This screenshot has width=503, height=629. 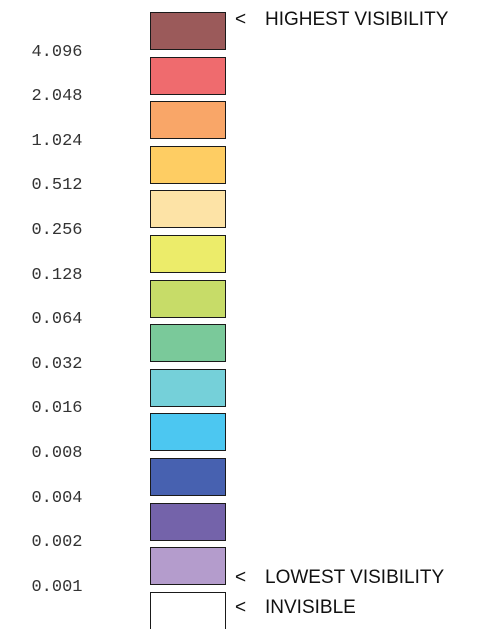 I want to click on value-label: 0.008, so click(x=57, y=453).